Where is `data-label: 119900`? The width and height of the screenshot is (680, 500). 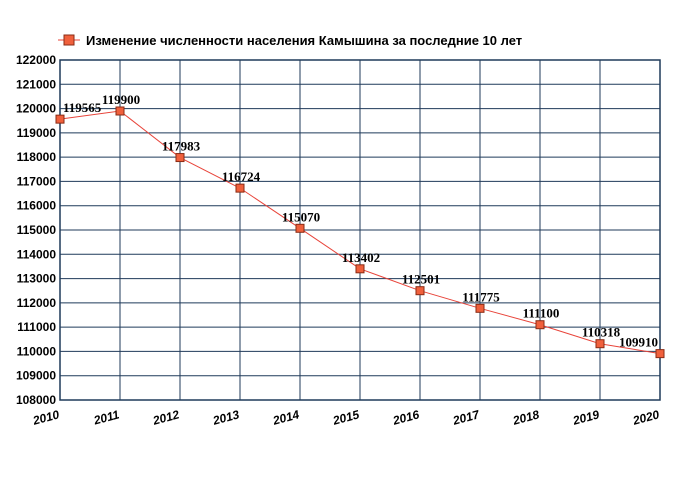 data-label: 119900 is located at coordinates (121, 99).